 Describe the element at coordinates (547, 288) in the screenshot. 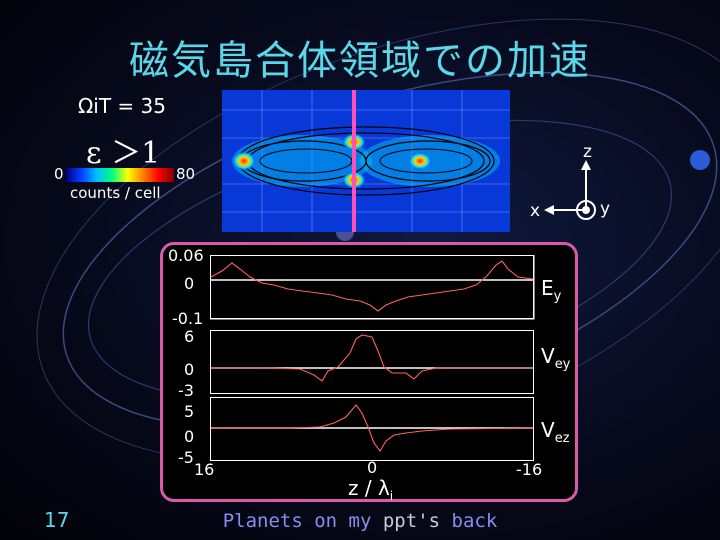

I see `label-ey-main: E` at that location.